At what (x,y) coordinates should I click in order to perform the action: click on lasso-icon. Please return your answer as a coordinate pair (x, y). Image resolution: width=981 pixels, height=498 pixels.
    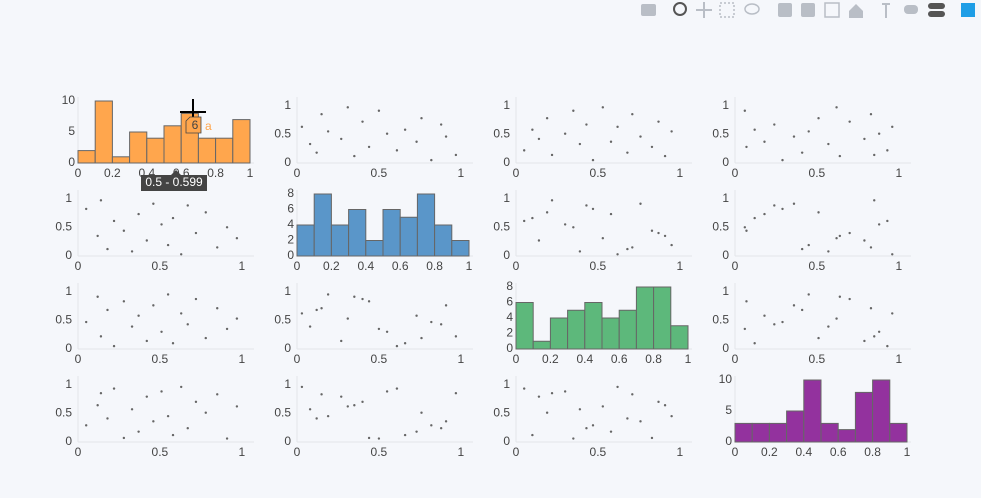
    Looking at the image, I should click on (752, 9).